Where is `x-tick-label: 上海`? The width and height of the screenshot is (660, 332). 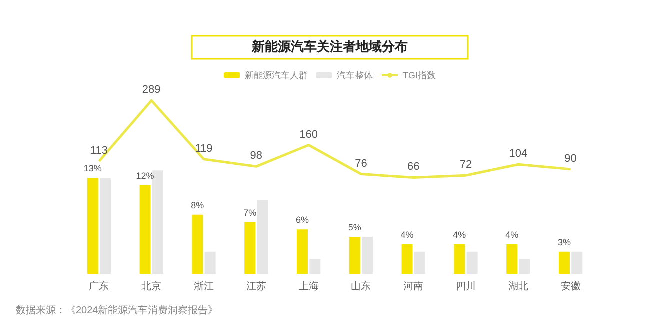
x-tick-label: 上海 is located at coordinates (308, 286).